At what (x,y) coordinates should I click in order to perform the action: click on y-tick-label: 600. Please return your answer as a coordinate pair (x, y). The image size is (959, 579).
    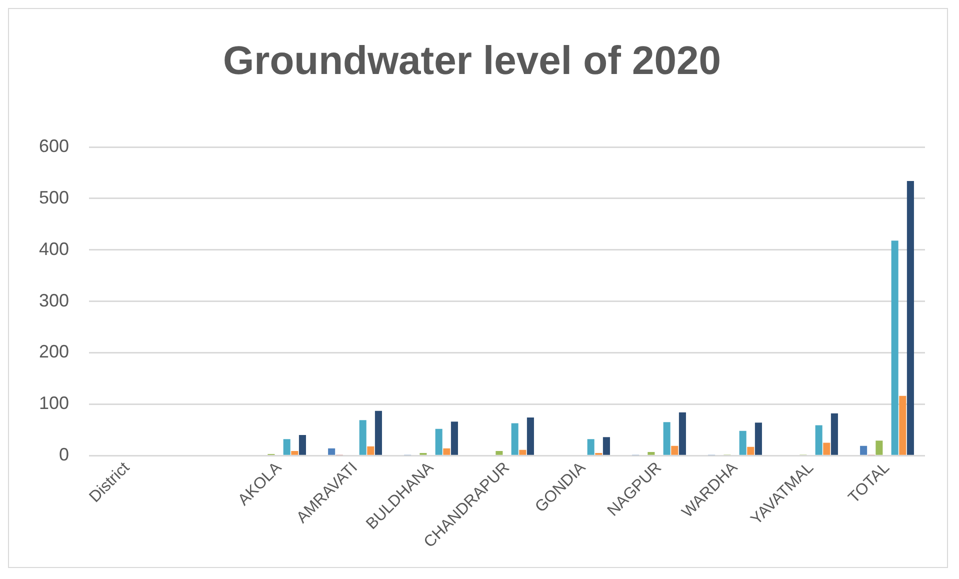
    Looking at the image, I should click on (54, 146).